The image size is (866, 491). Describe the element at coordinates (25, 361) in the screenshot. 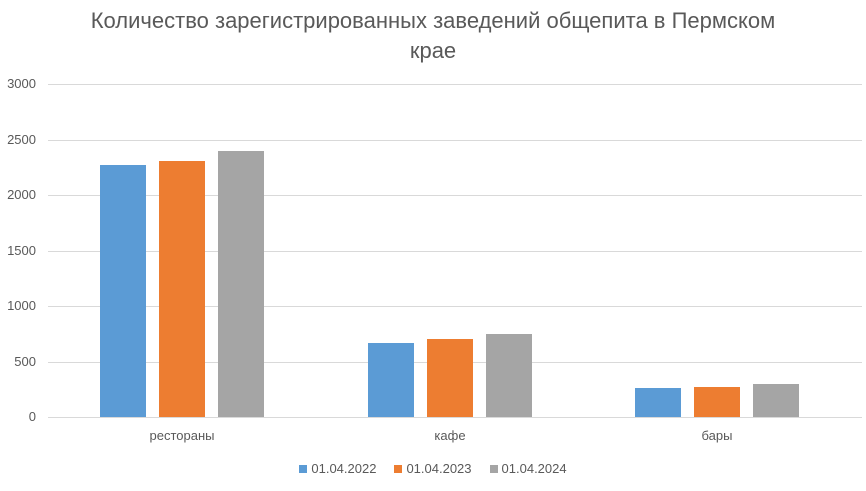

I see `y-tick-label: 500` at that location.